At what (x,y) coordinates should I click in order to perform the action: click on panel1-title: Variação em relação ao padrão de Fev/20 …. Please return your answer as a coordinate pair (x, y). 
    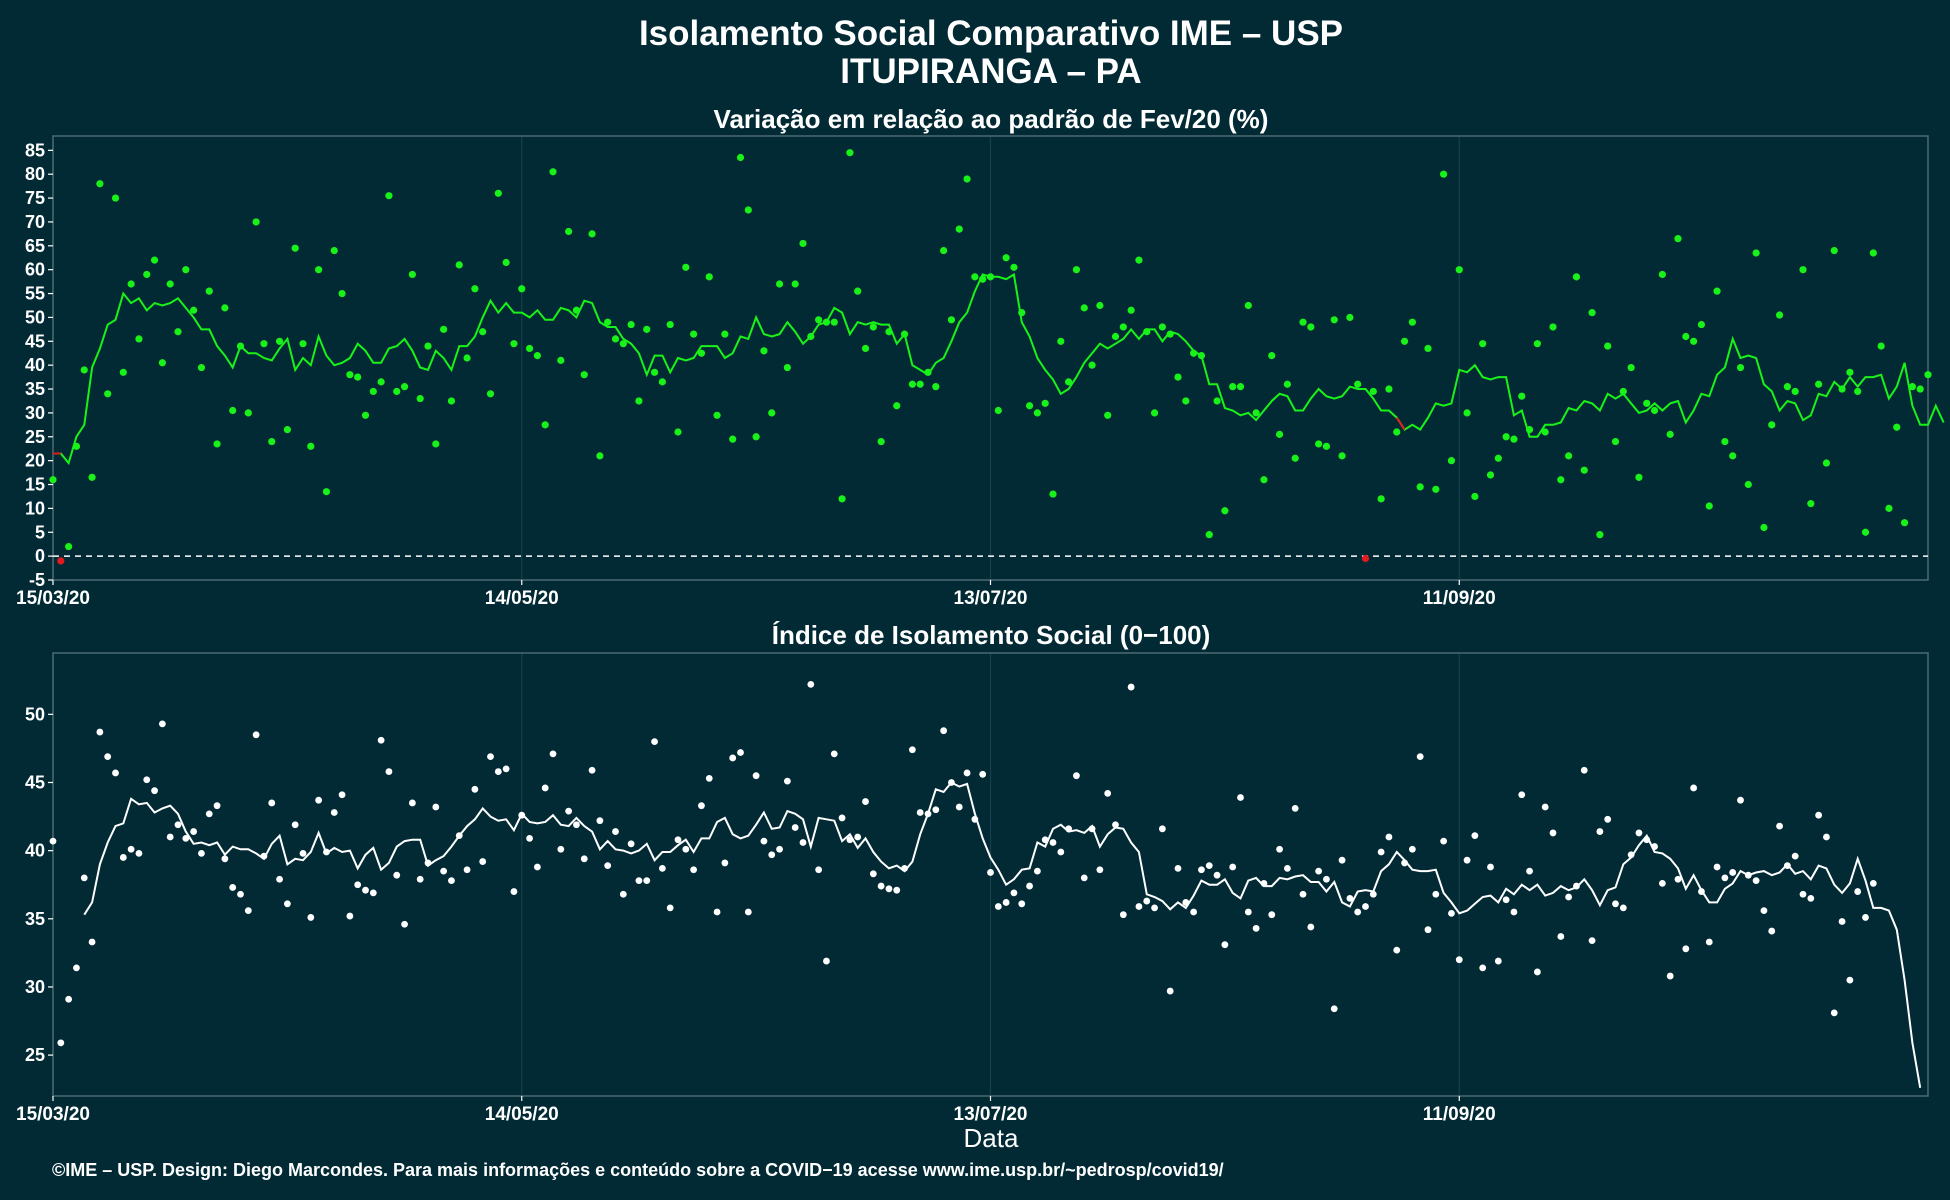
    Looking at the image, I should click on (991, 119).